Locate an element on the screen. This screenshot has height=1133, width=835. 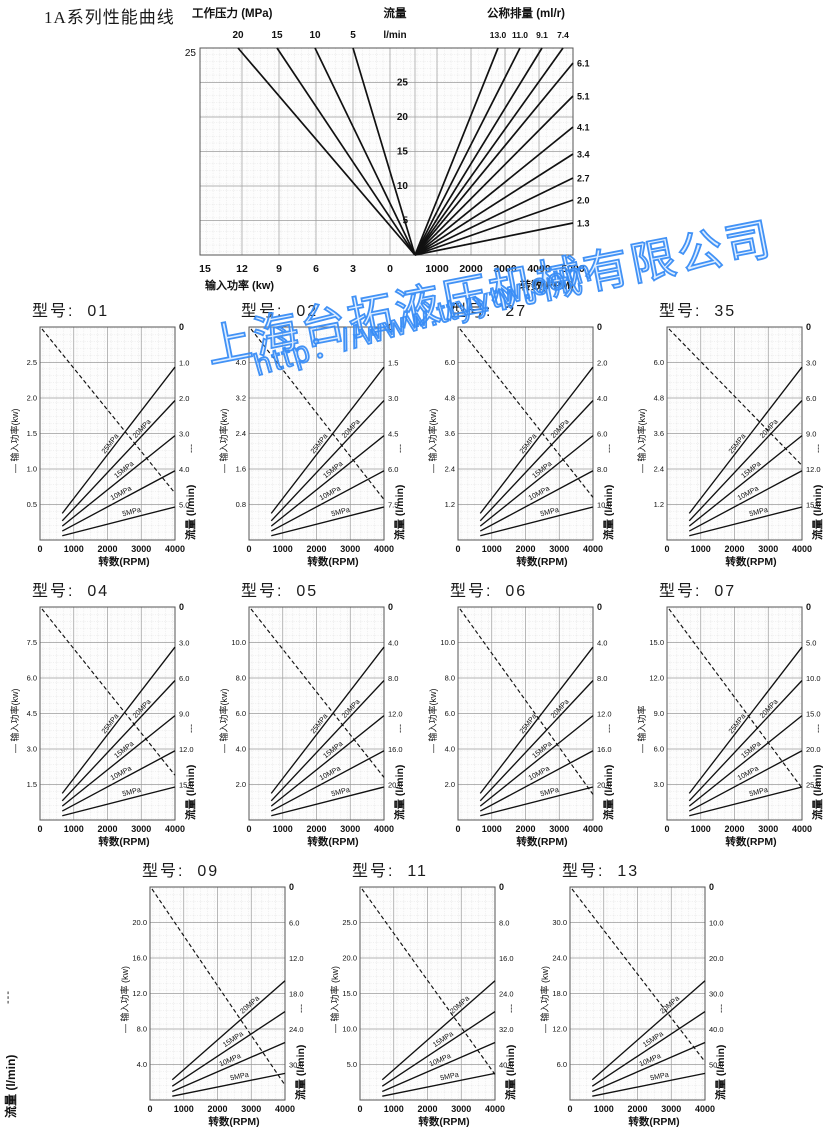
flow-tick: 4.0 is located at coordinates (602, 398).